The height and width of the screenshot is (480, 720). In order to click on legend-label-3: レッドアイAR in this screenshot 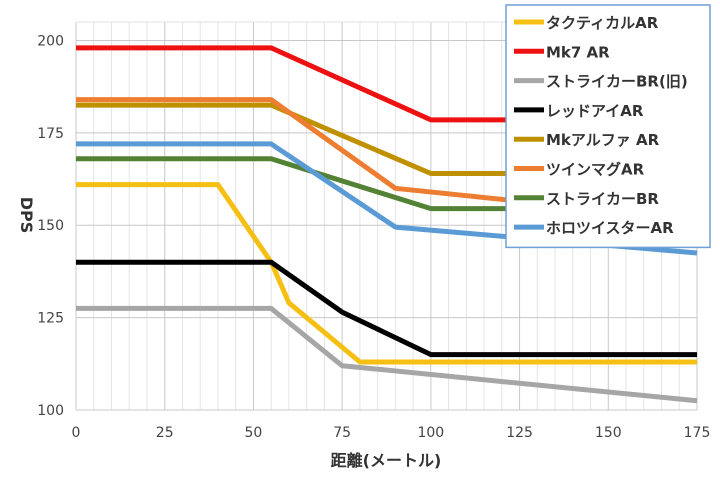, I will do `click(595, 111)`.